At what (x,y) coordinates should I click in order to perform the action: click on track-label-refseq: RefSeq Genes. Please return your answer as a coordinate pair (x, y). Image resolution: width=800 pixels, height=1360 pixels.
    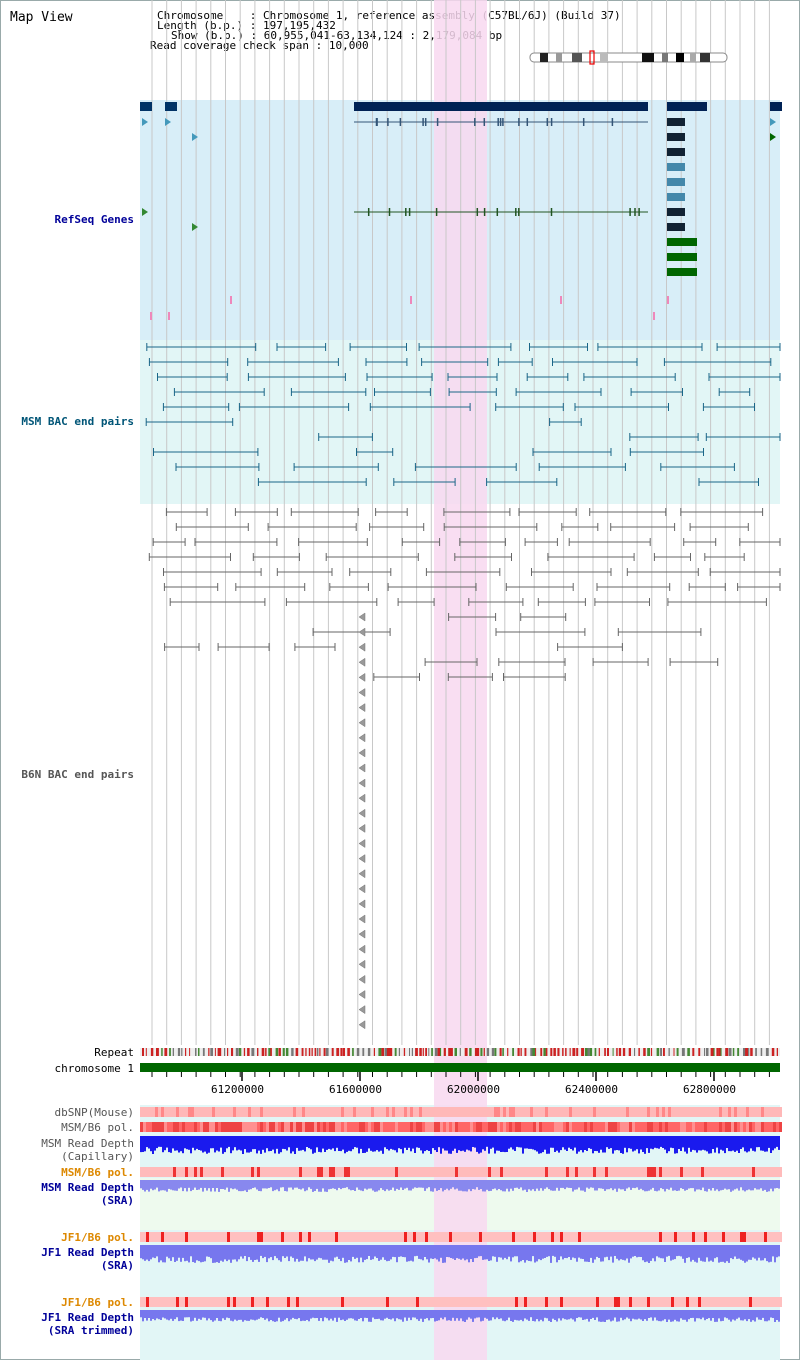
    Looking at the image, I should click on (94, 219).